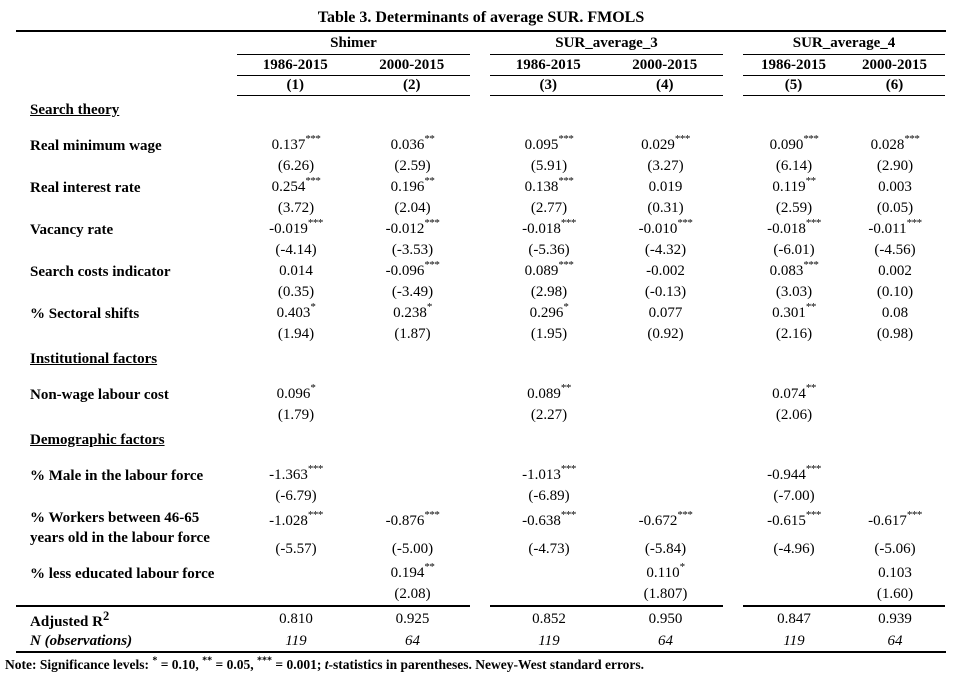  I want to click on column-number-header: (5) (6), so click(844, 86).